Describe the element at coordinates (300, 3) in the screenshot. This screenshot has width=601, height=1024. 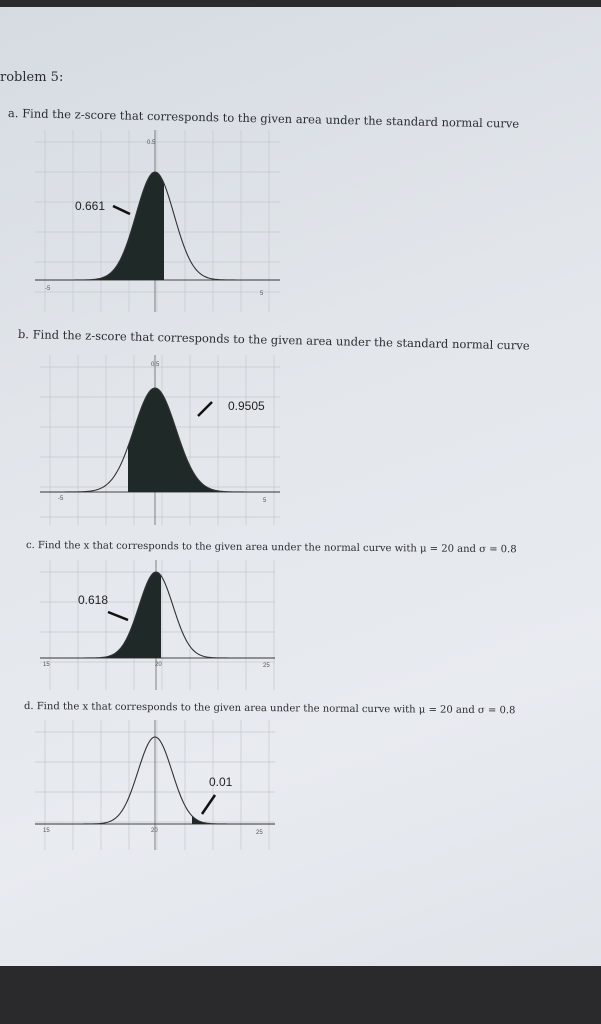
I see `photo-top-edge` at that location.